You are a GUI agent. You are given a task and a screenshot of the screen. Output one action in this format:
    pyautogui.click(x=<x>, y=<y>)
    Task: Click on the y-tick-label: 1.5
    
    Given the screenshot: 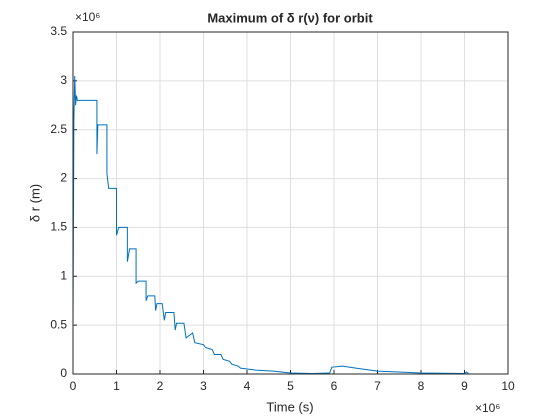 What is the action you would take?
    pyautogui.click(x=58, y=227)
    